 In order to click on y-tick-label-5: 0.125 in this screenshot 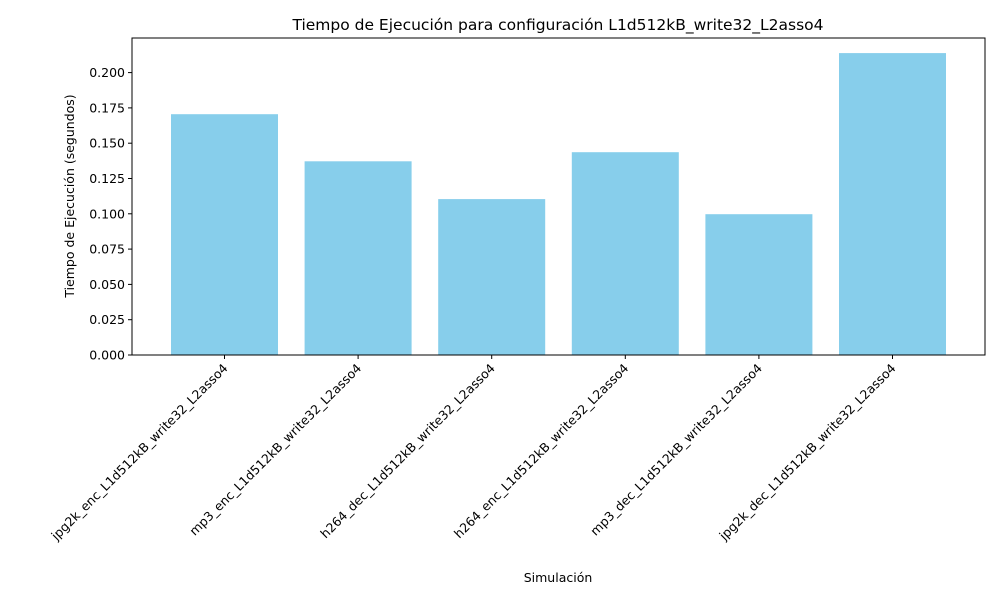, I will do `click(107, 178)`.